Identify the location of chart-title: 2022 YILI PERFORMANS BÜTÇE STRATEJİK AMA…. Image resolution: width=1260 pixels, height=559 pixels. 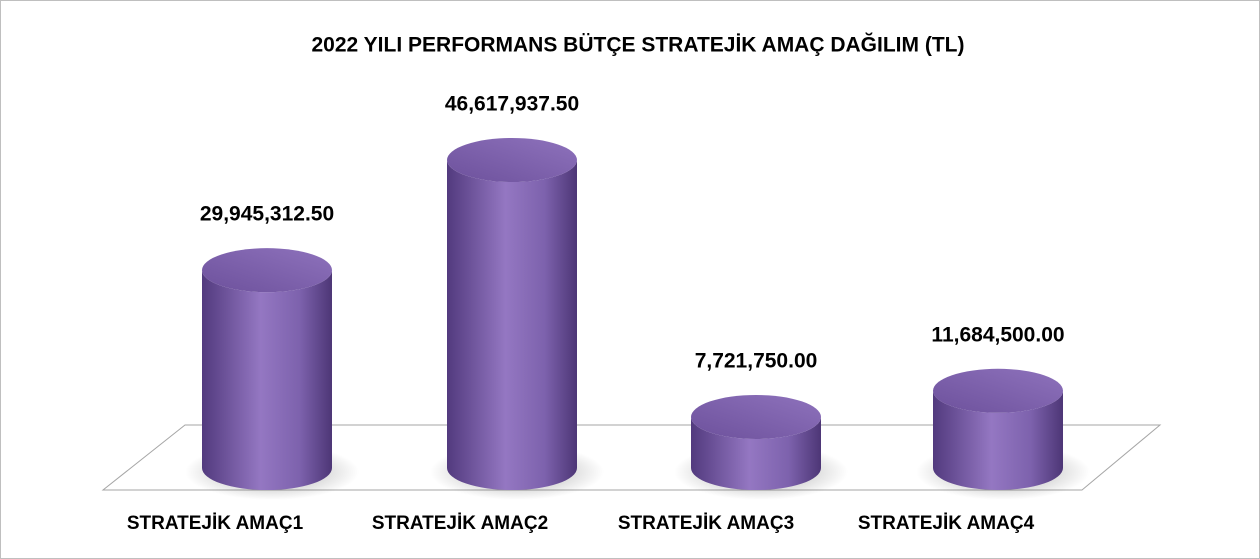
(638, 45).